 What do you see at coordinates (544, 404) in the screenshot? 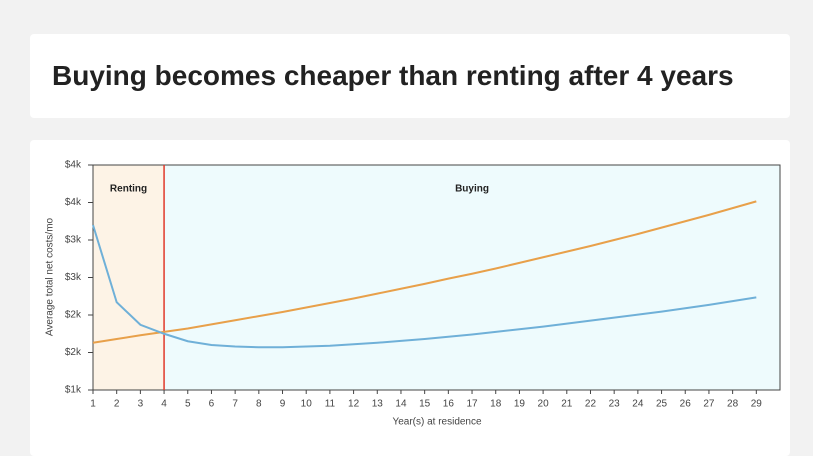
I see `x-tick-label: 20` at bounding box center [544, 404].